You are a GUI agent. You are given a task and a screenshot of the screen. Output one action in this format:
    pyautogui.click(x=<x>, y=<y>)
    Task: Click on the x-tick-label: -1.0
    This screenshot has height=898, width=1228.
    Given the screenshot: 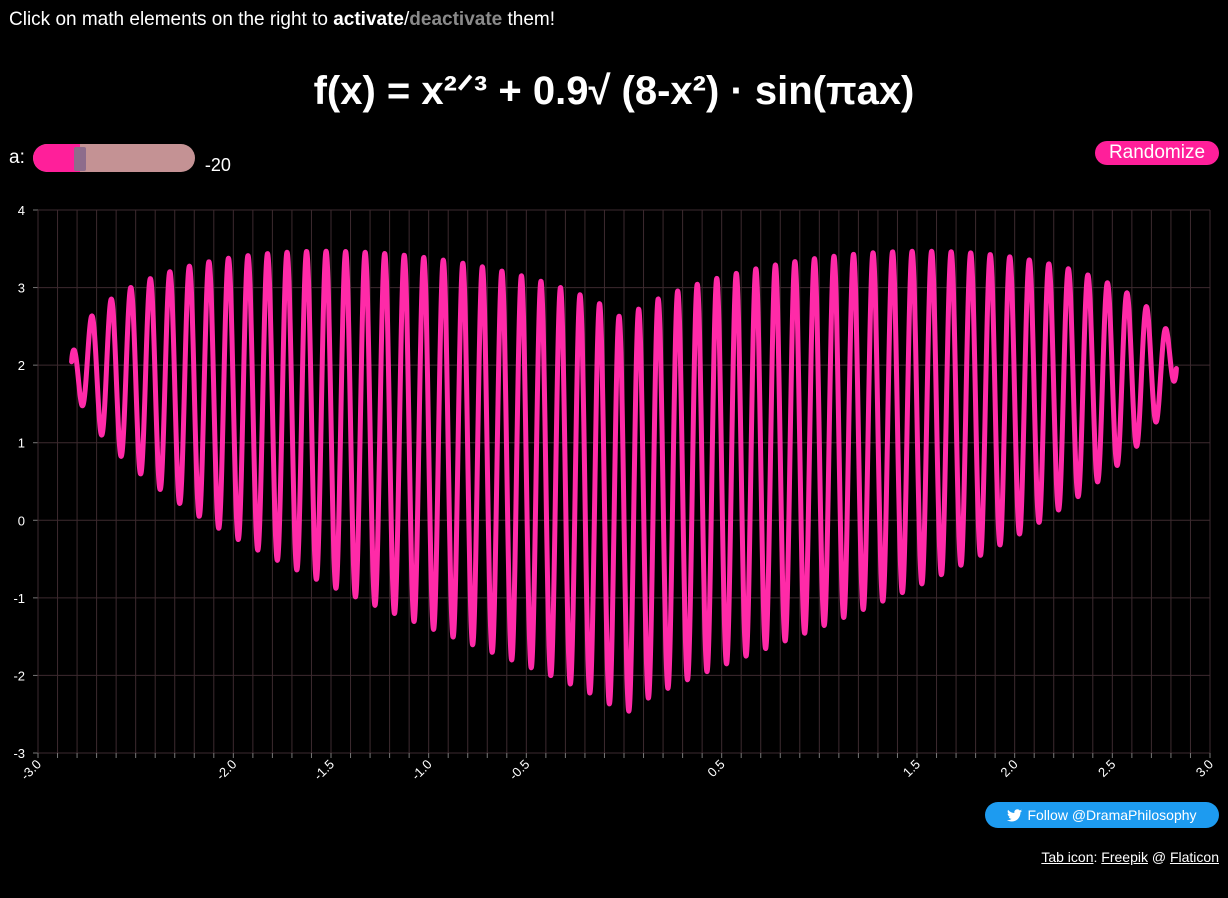 What is the action you would take?
    pyautogui.click(x=421, y=770)
    